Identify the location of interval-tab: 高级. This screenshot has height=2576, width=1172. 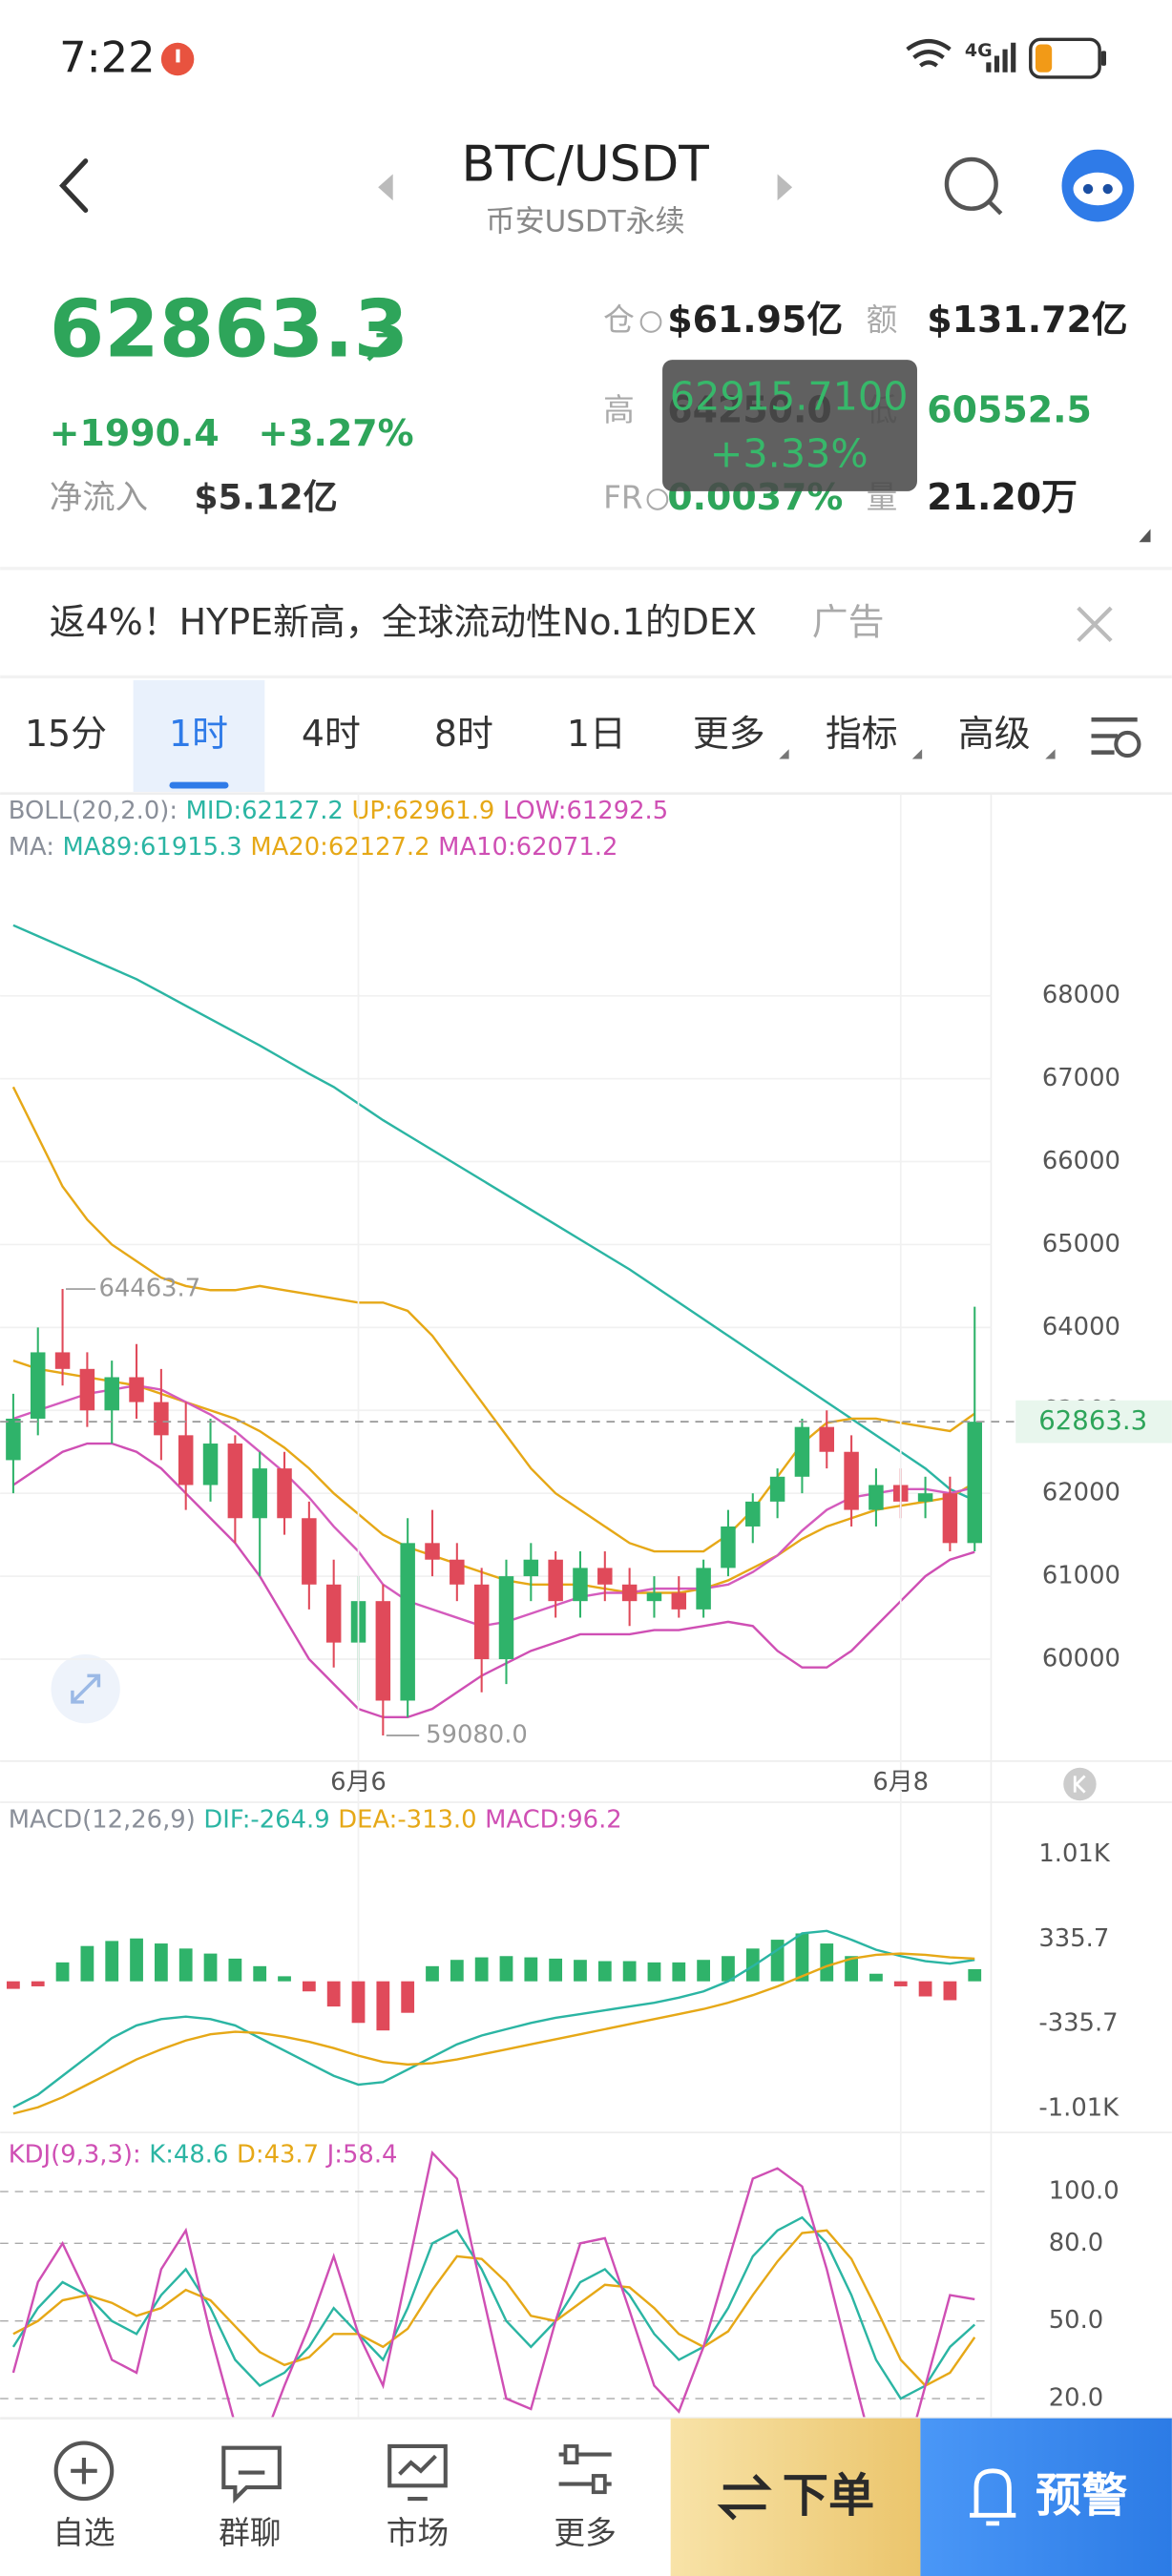
(995, 734).